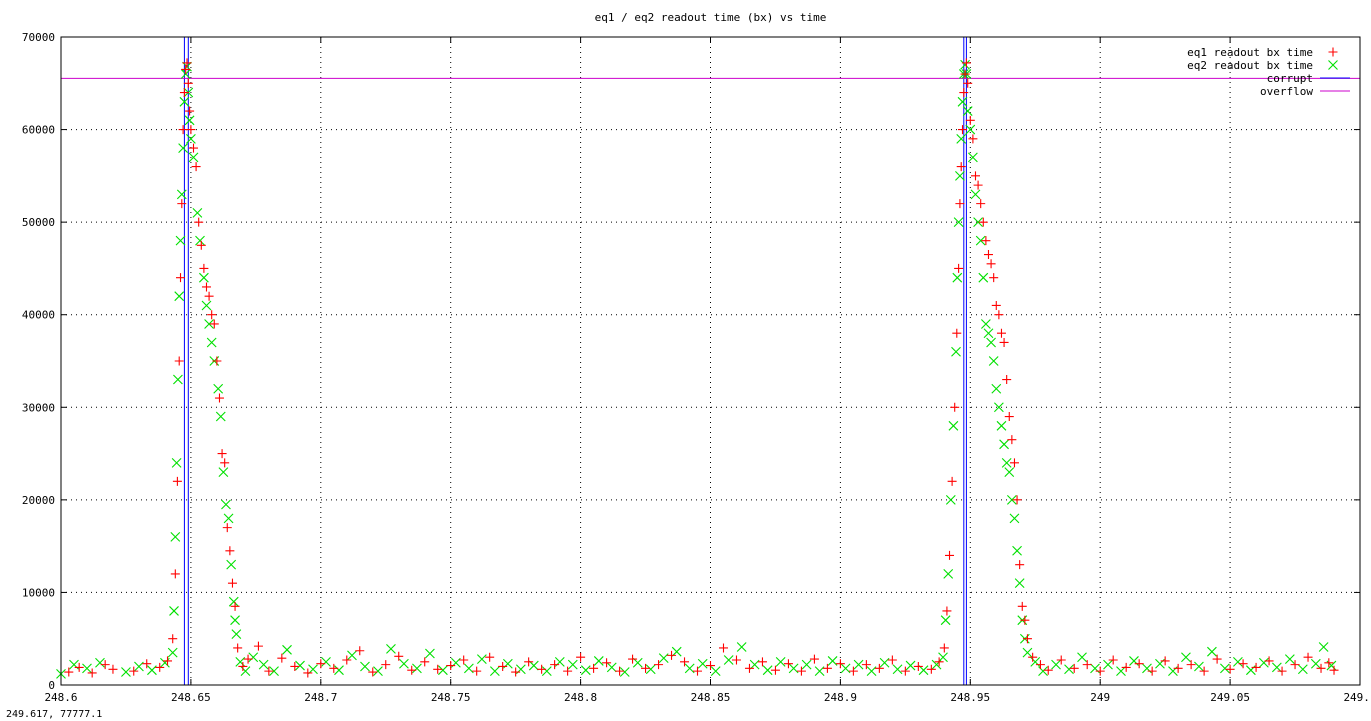 This screenshot has height=721, width=1371. What do you see at coordinates (38, 222) in the screenshot?
I see `y-tick-label: 50000` at bounding box center [38, 222].